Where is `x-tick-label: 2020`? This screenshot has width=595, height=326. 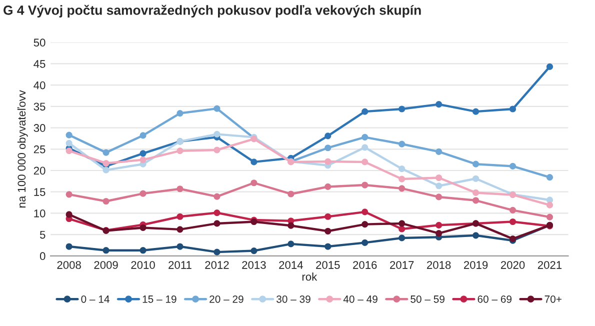 x-tick-label: 2020 is located at coordinates (512, 265).